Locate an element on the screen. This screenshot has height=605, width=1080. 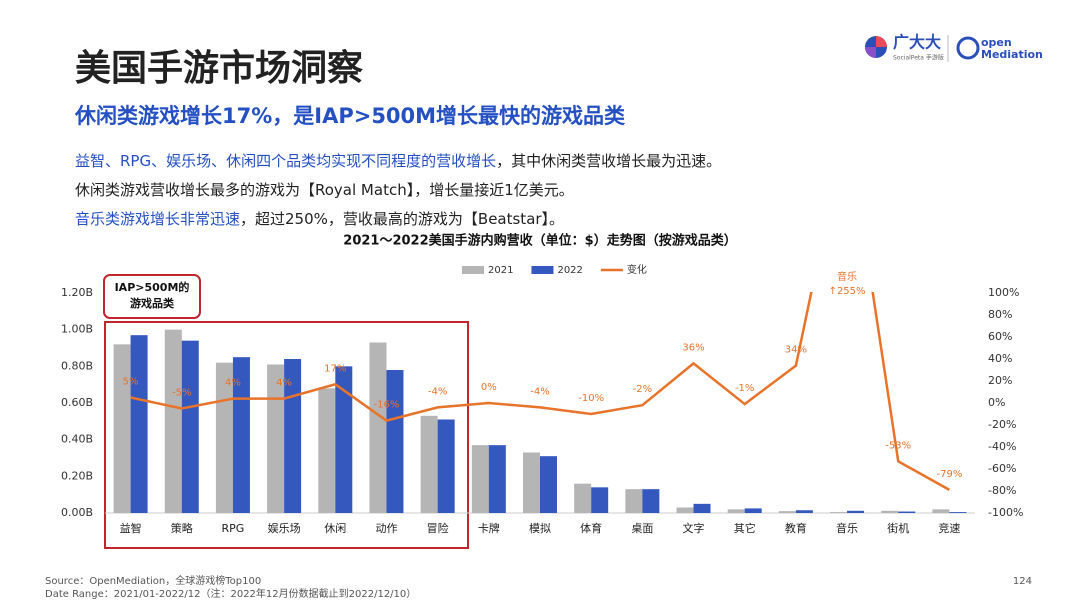
change-label: 34% is located at coordinates (796, 350).